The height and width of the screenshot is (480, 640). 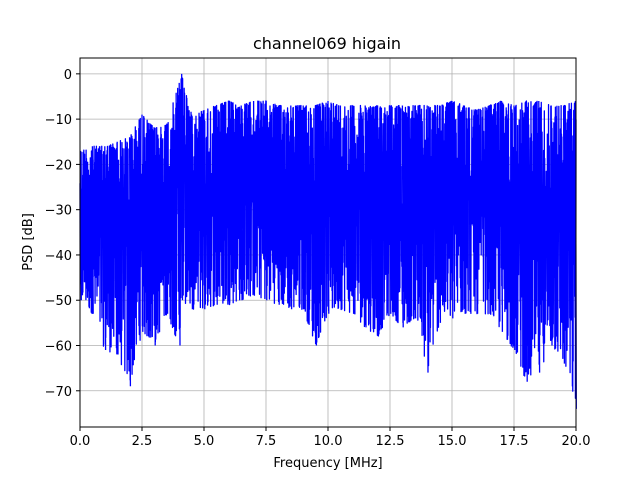 I want to click on x-tick-label: 12.5, so click(x=390, y=441).